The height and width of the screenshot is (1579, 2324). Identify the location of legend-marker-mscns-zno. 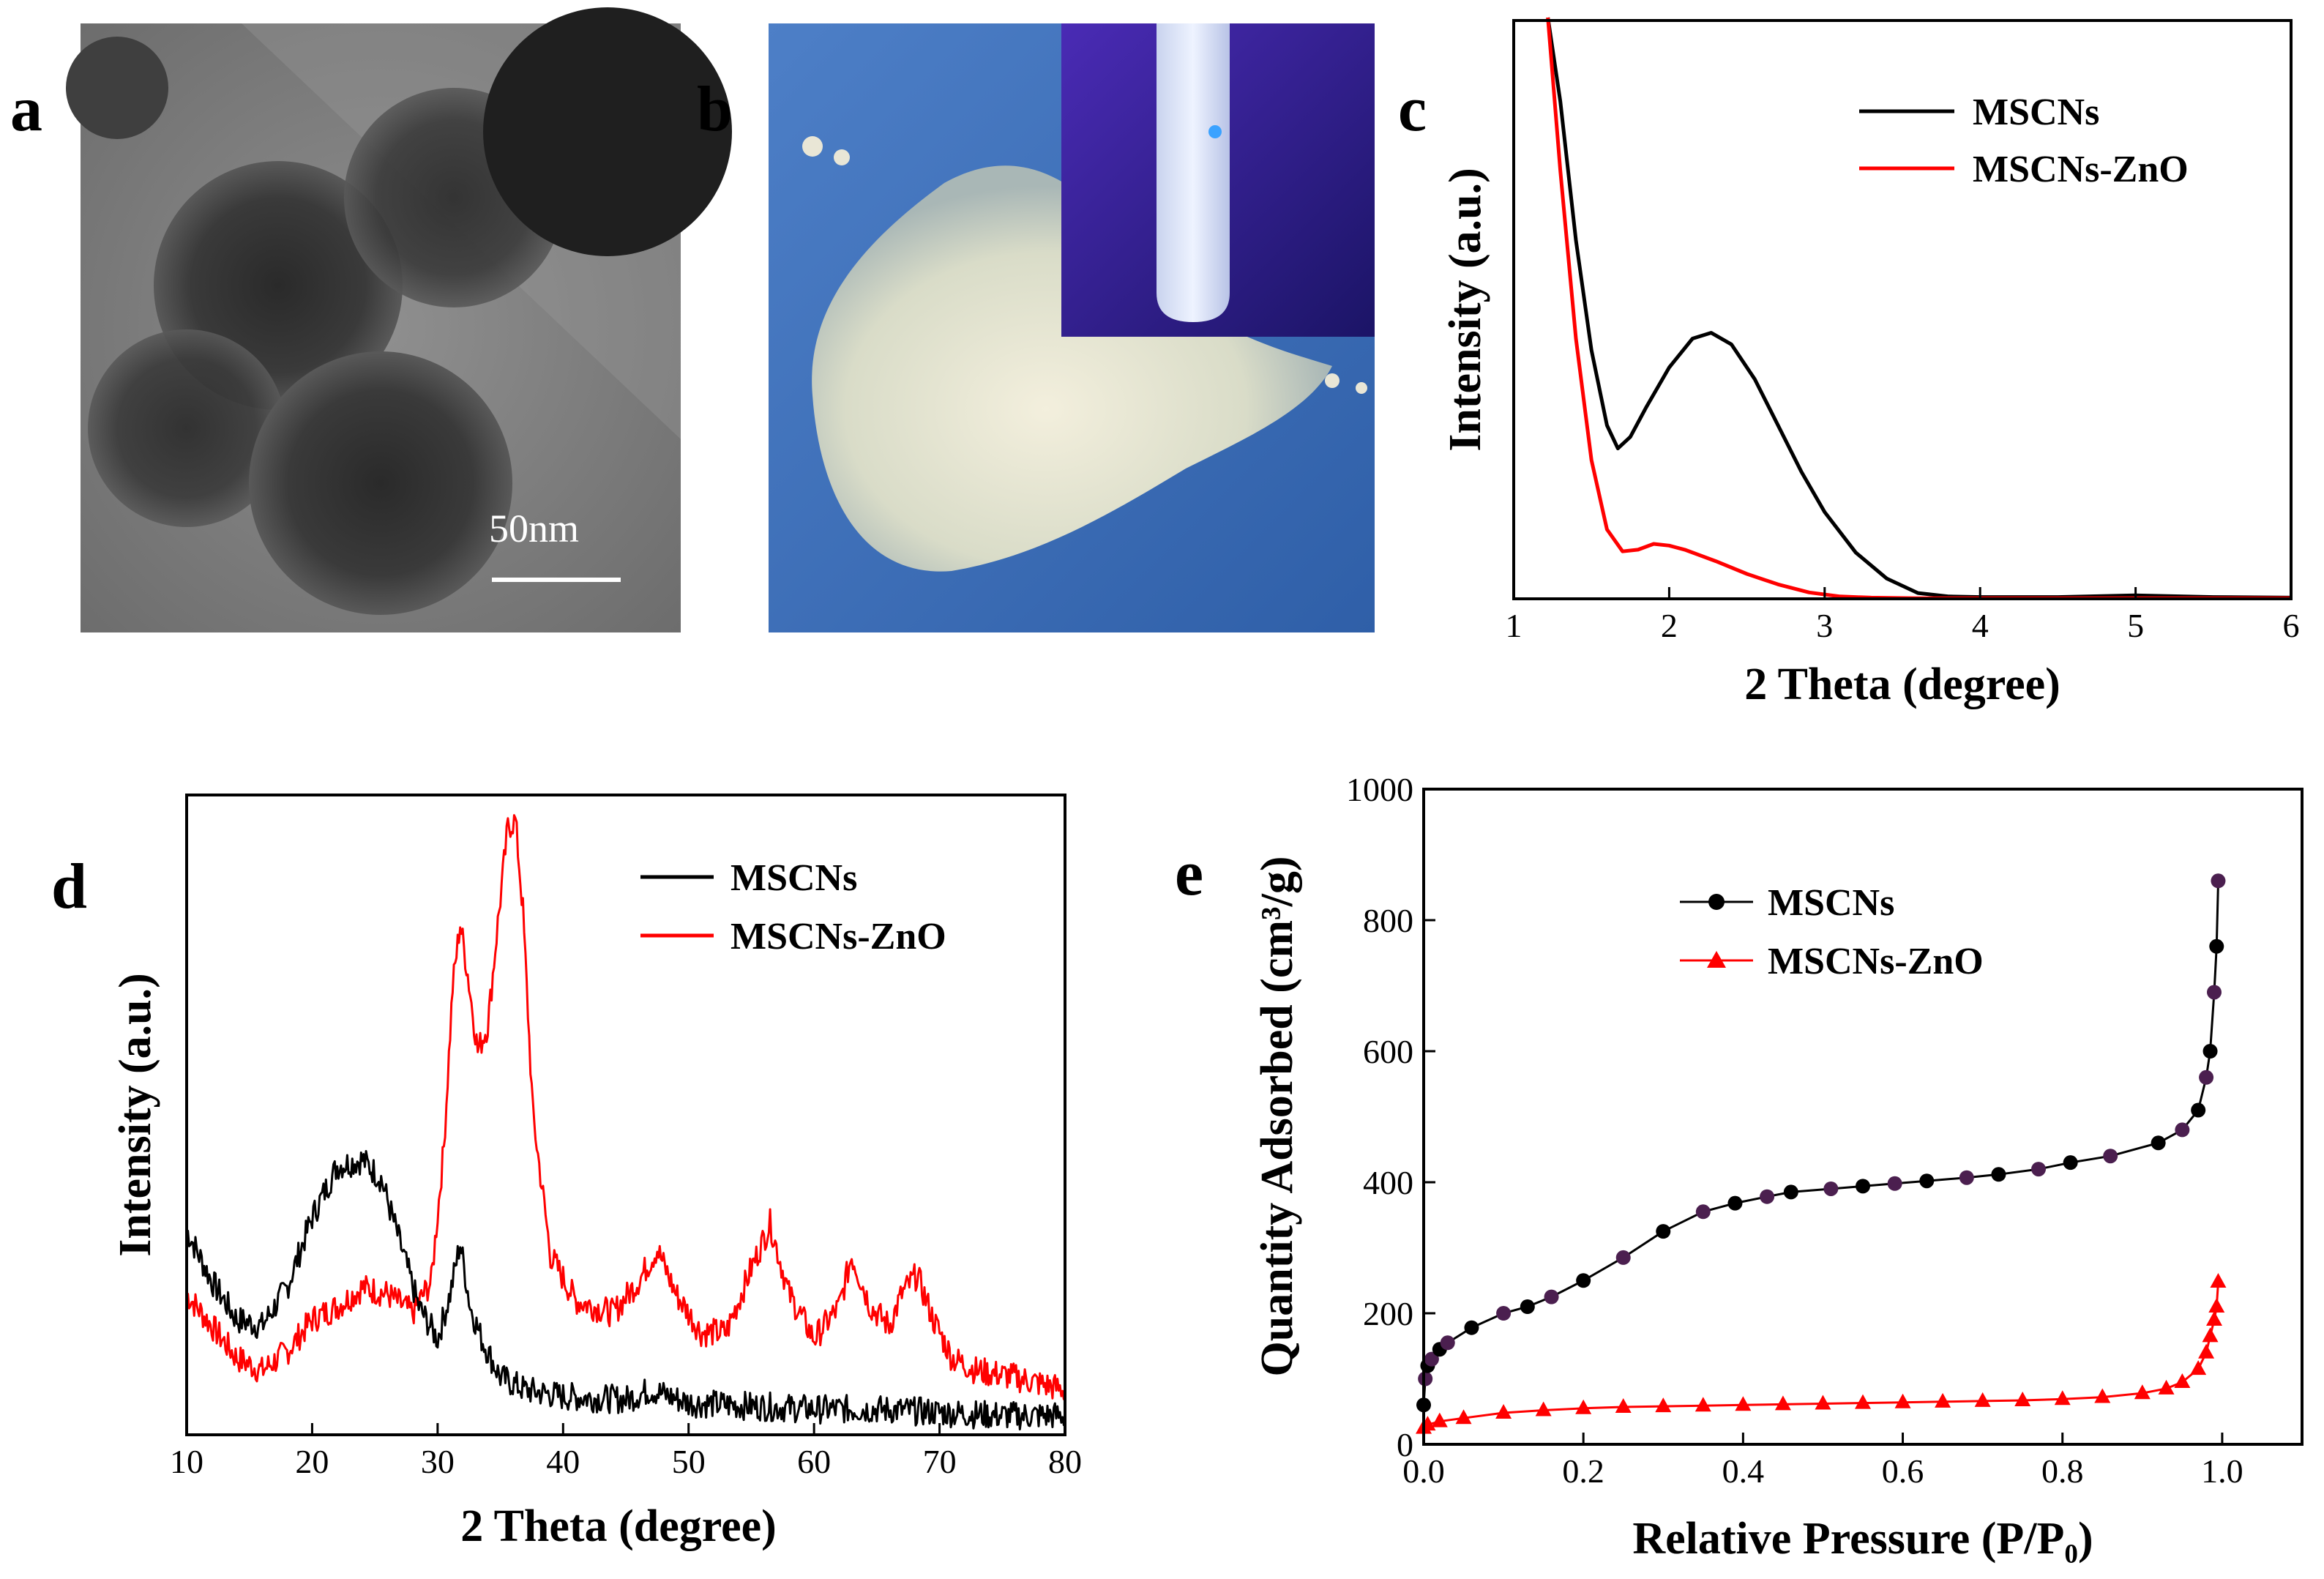
(1716, 959).